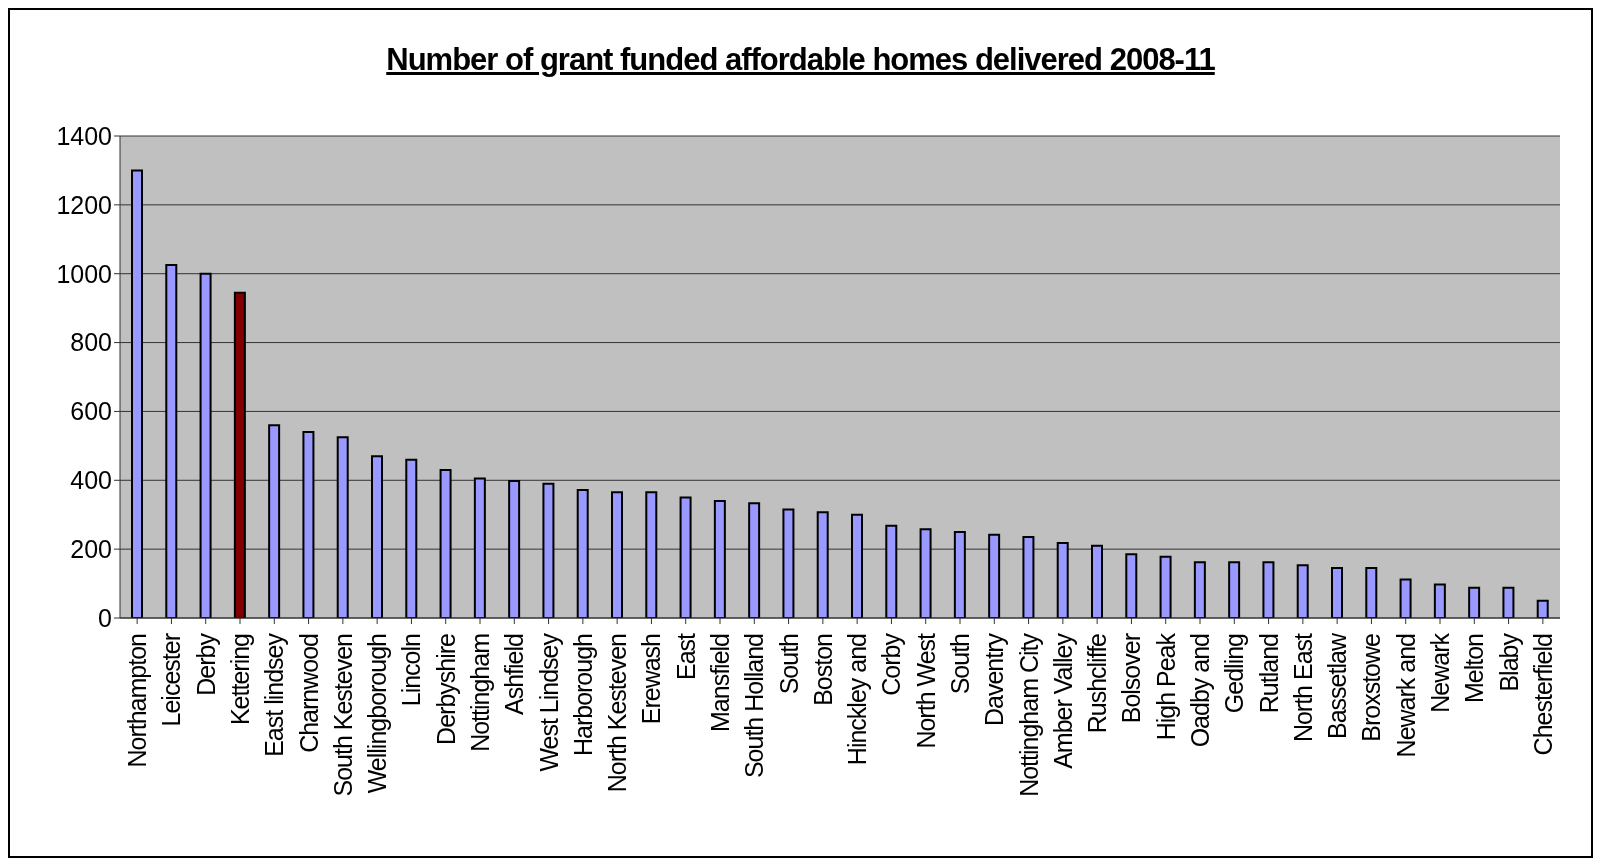 The width and height of the screenshot is (1603, 868). What do you see at coordinates (685, 656) in the screenshot?
I see `x-tick-label: East` at bounding box center [685, 656].